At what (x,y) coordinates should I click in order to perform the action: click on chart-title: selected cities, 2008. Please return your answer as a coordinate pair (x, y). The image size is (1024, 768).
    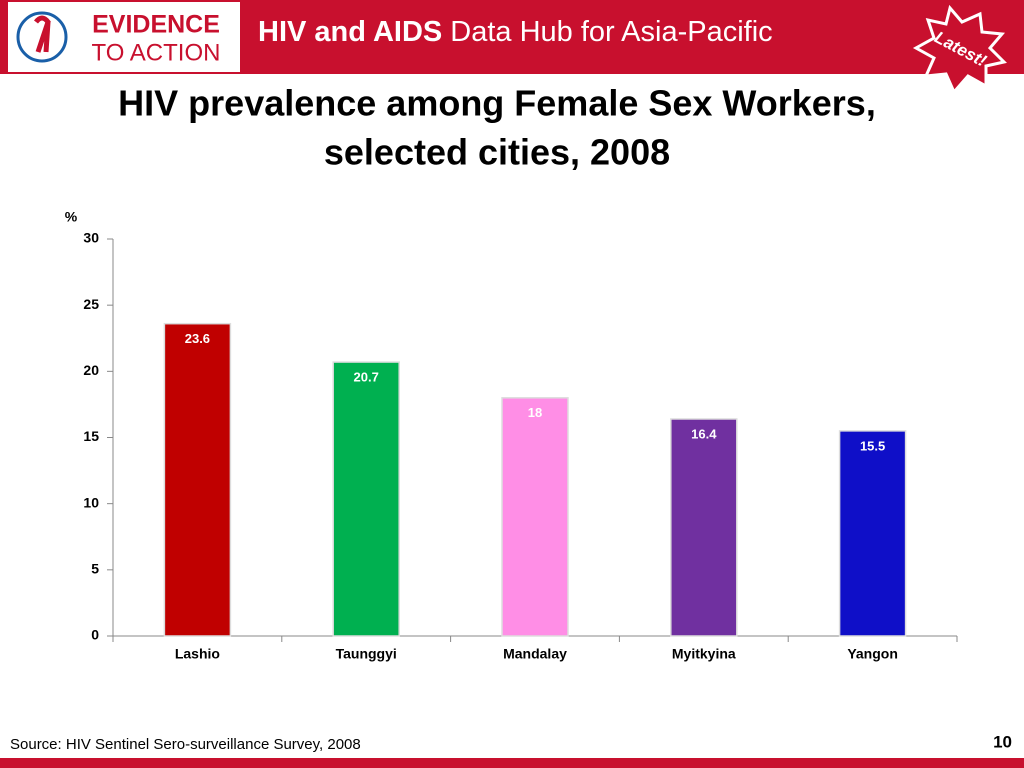
    Looking at the image, I should click on (497, 152).